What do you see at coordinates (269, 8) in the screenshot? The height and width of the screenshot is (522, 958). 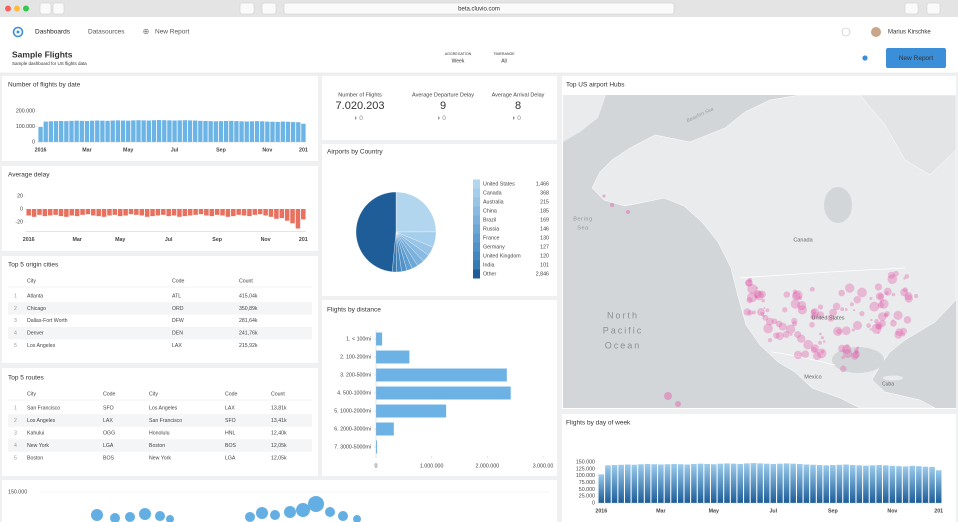 I see `extension-button` at bounding box center [269, 8].